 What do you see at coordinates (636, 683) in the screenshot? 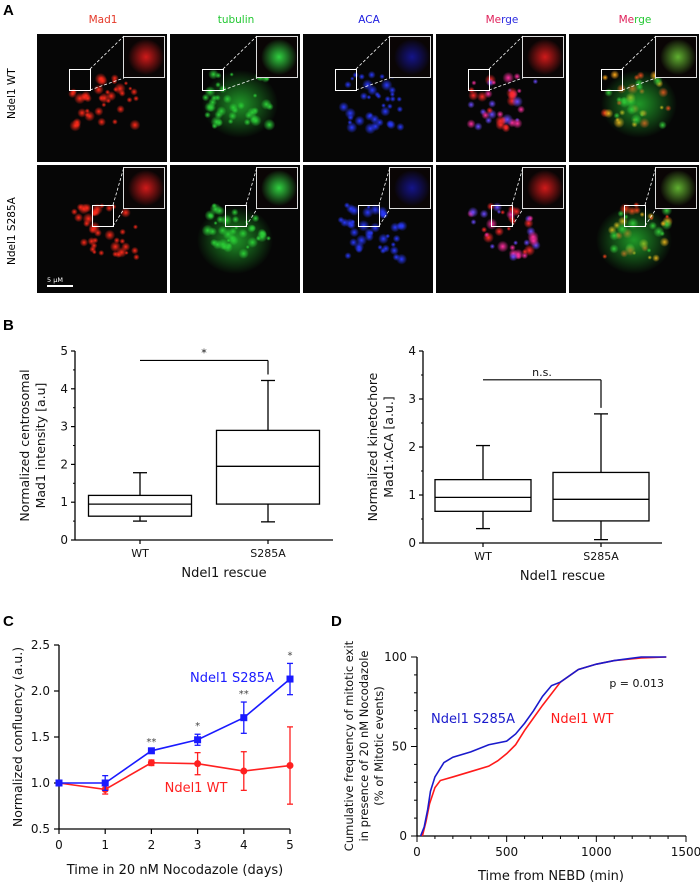
I see `p-value: p = 0.013` at bounding box center [636, 683].